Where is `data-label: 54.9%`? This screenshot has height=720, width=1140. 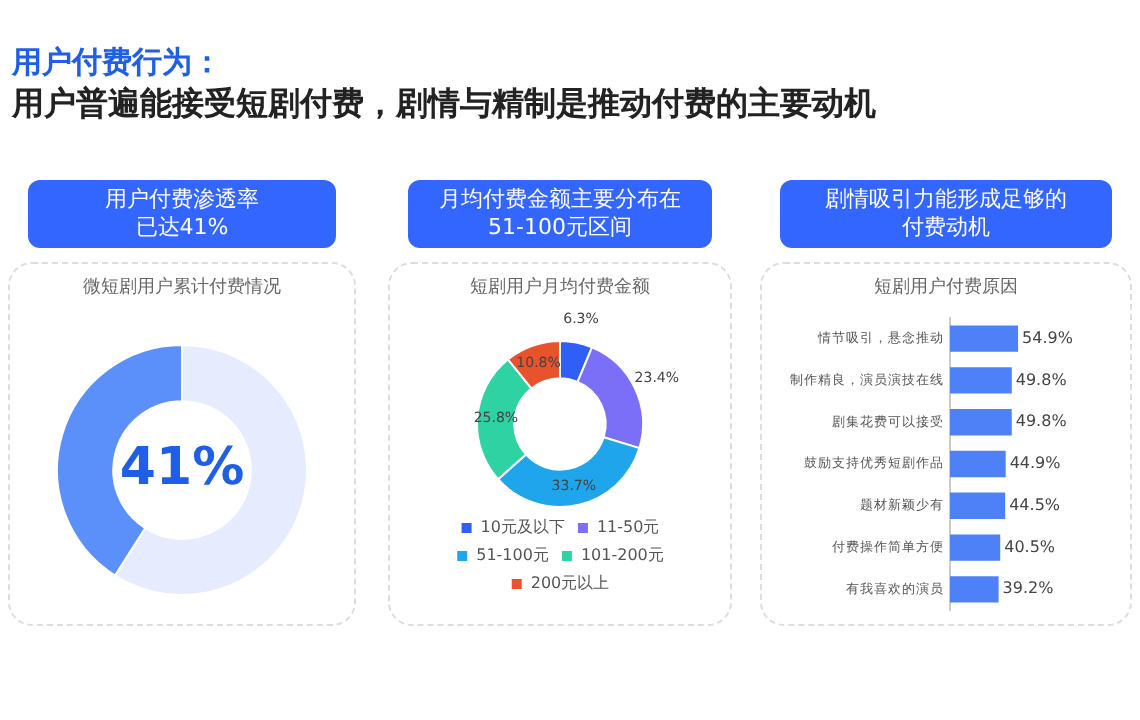
data-label: 54.9% is located at coordinates (1048, 337).